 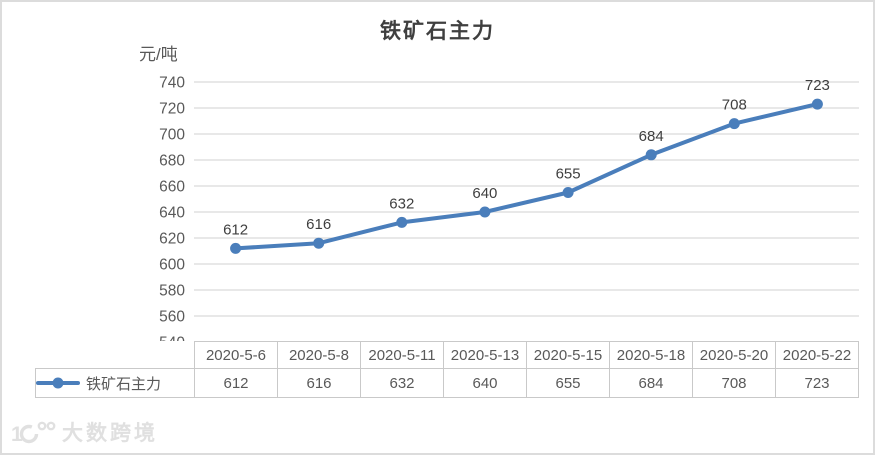 What do you see at coordinates (236, 383) in the screenshot?
I see `table-value-cell: 612` at bounding box center [236, 383].